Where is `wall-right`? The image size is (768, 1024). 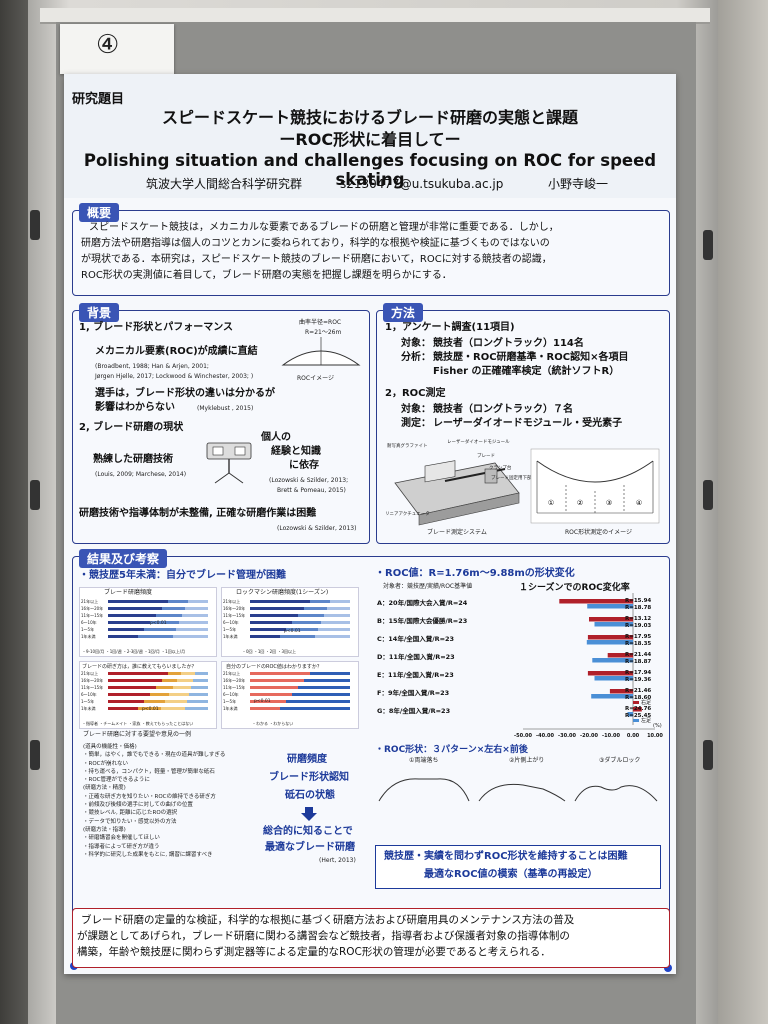 wall-right is located at coordinates (738, 512).